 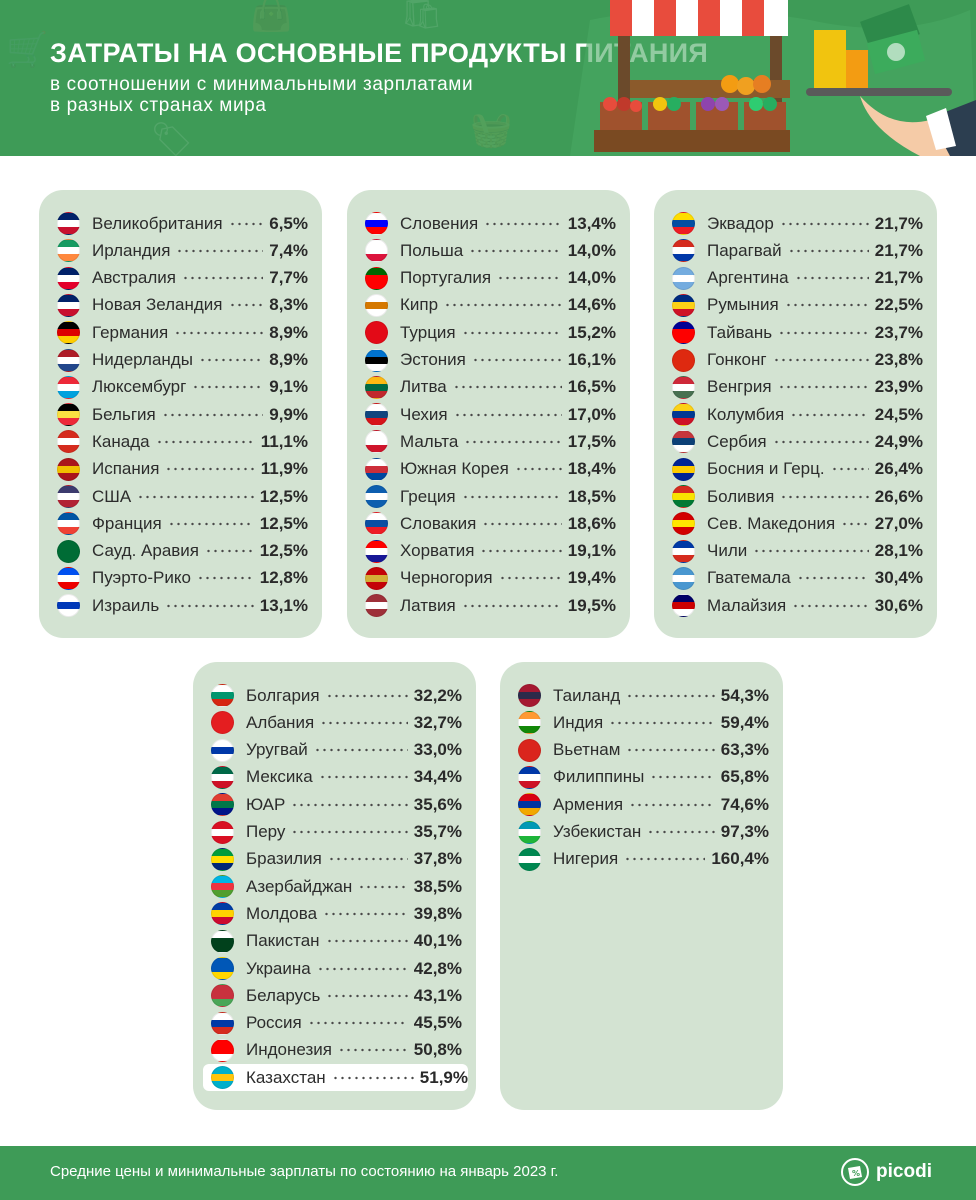 I want to click on cost-percentage: 65,8%, so click(x=744, y=777).